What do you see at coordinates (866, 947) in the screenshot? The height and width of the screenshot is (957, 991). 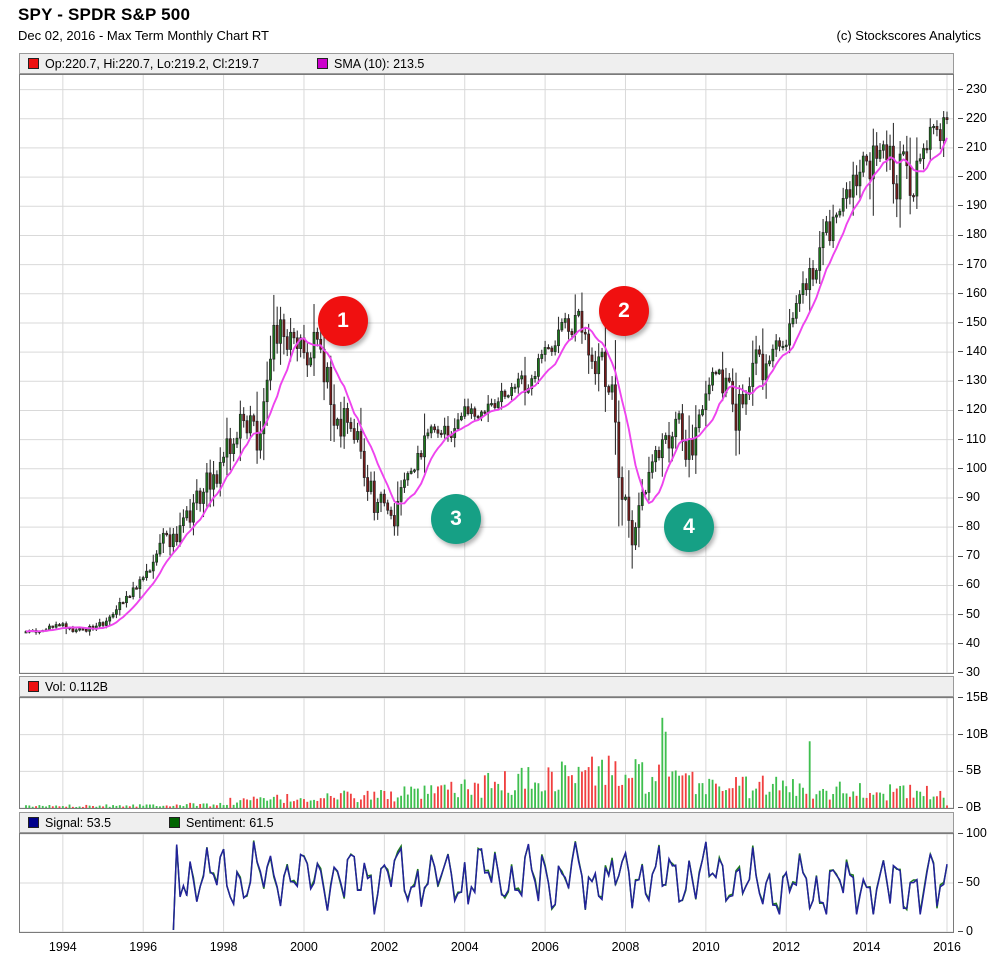 I see `year-tick-2014: 2014` at bounding box center [866, 947].